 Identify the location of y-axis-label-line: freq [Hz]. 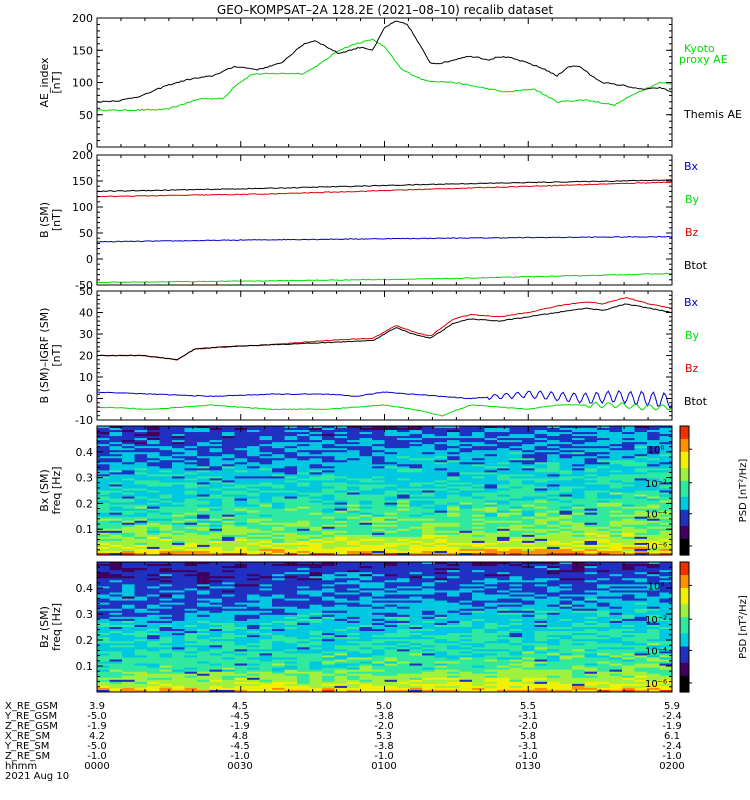
(56, 490).